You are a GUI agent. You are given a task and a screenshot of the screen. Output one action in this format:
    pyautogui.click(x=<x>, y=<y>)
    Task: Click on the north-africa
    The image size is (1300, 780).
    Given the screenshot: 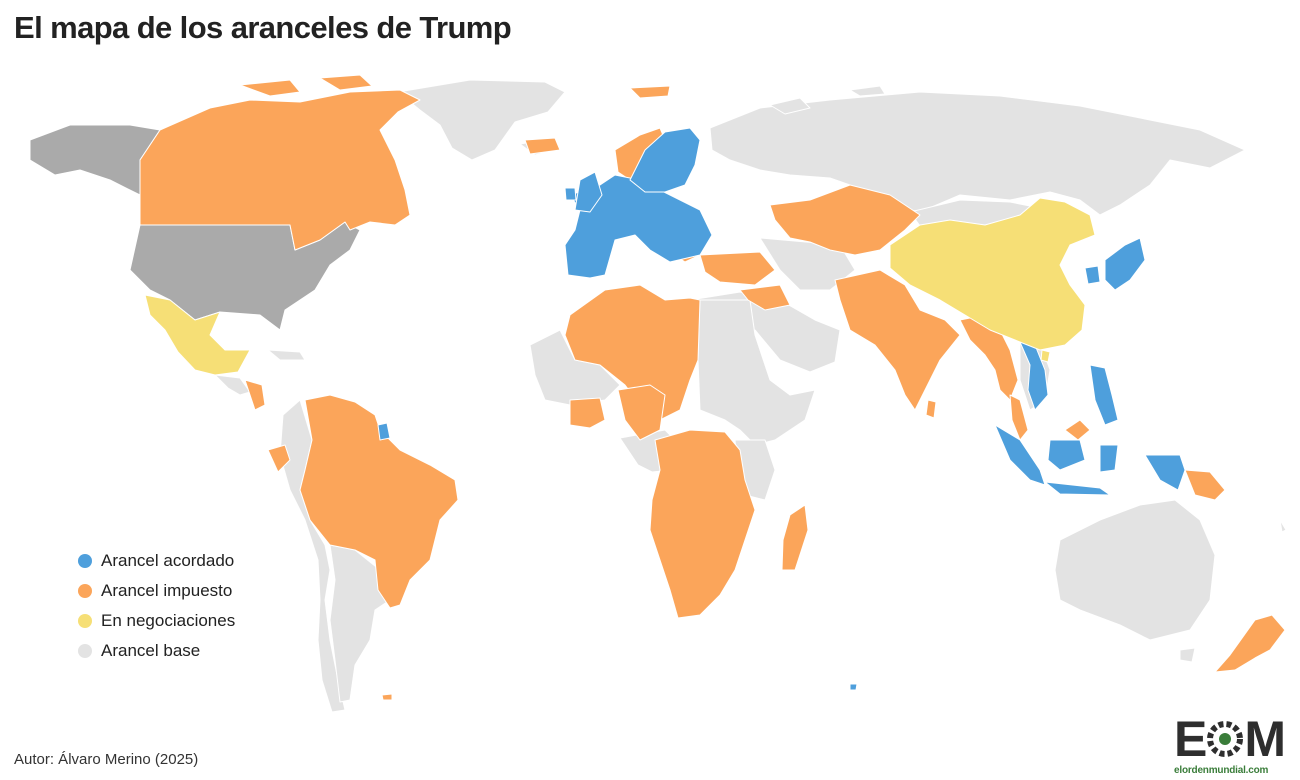 What is the action you would take?
    pyautogui.click(x=632, y=352)
    